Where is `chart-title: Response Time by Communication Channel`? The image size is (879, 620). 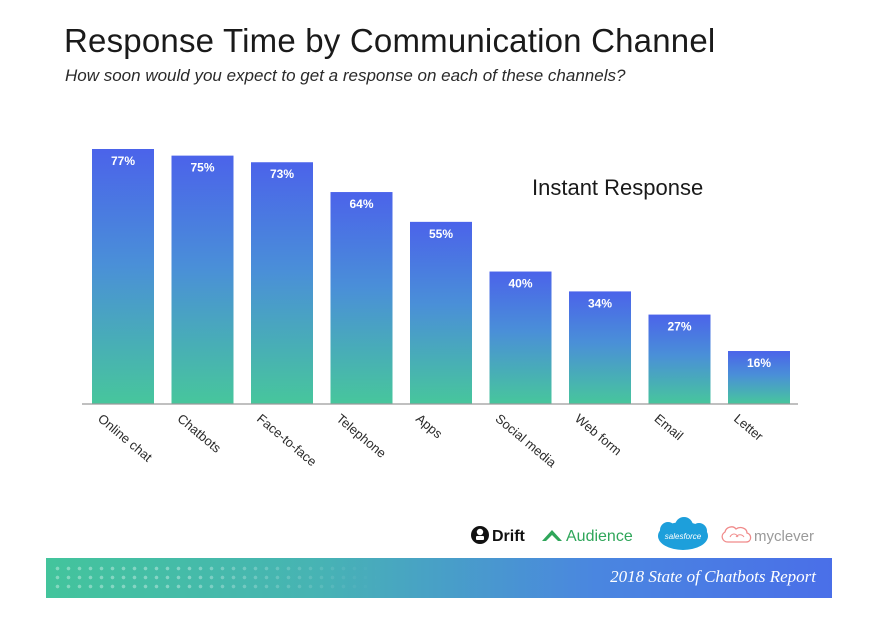 chart-title: Response Time by Communication Channel is located at coordinates (390, 40).